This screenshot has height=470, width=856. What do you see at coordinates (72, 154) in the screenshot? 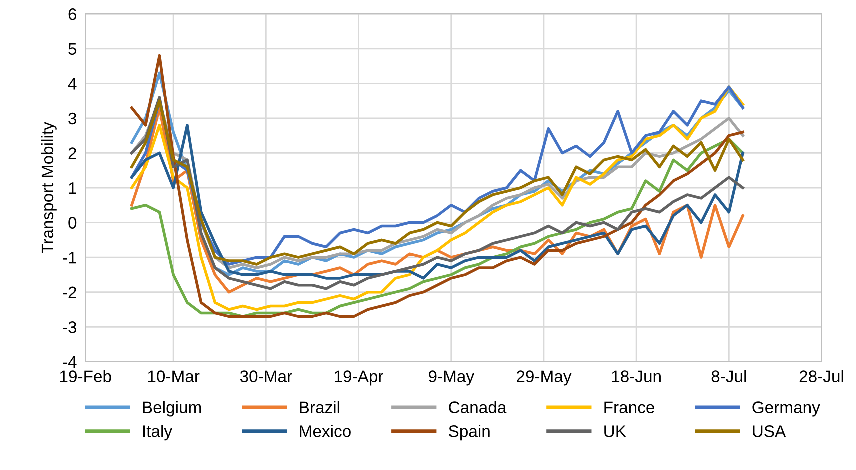
I see `y-tick-label: 2` at bounding box center [72, 154].